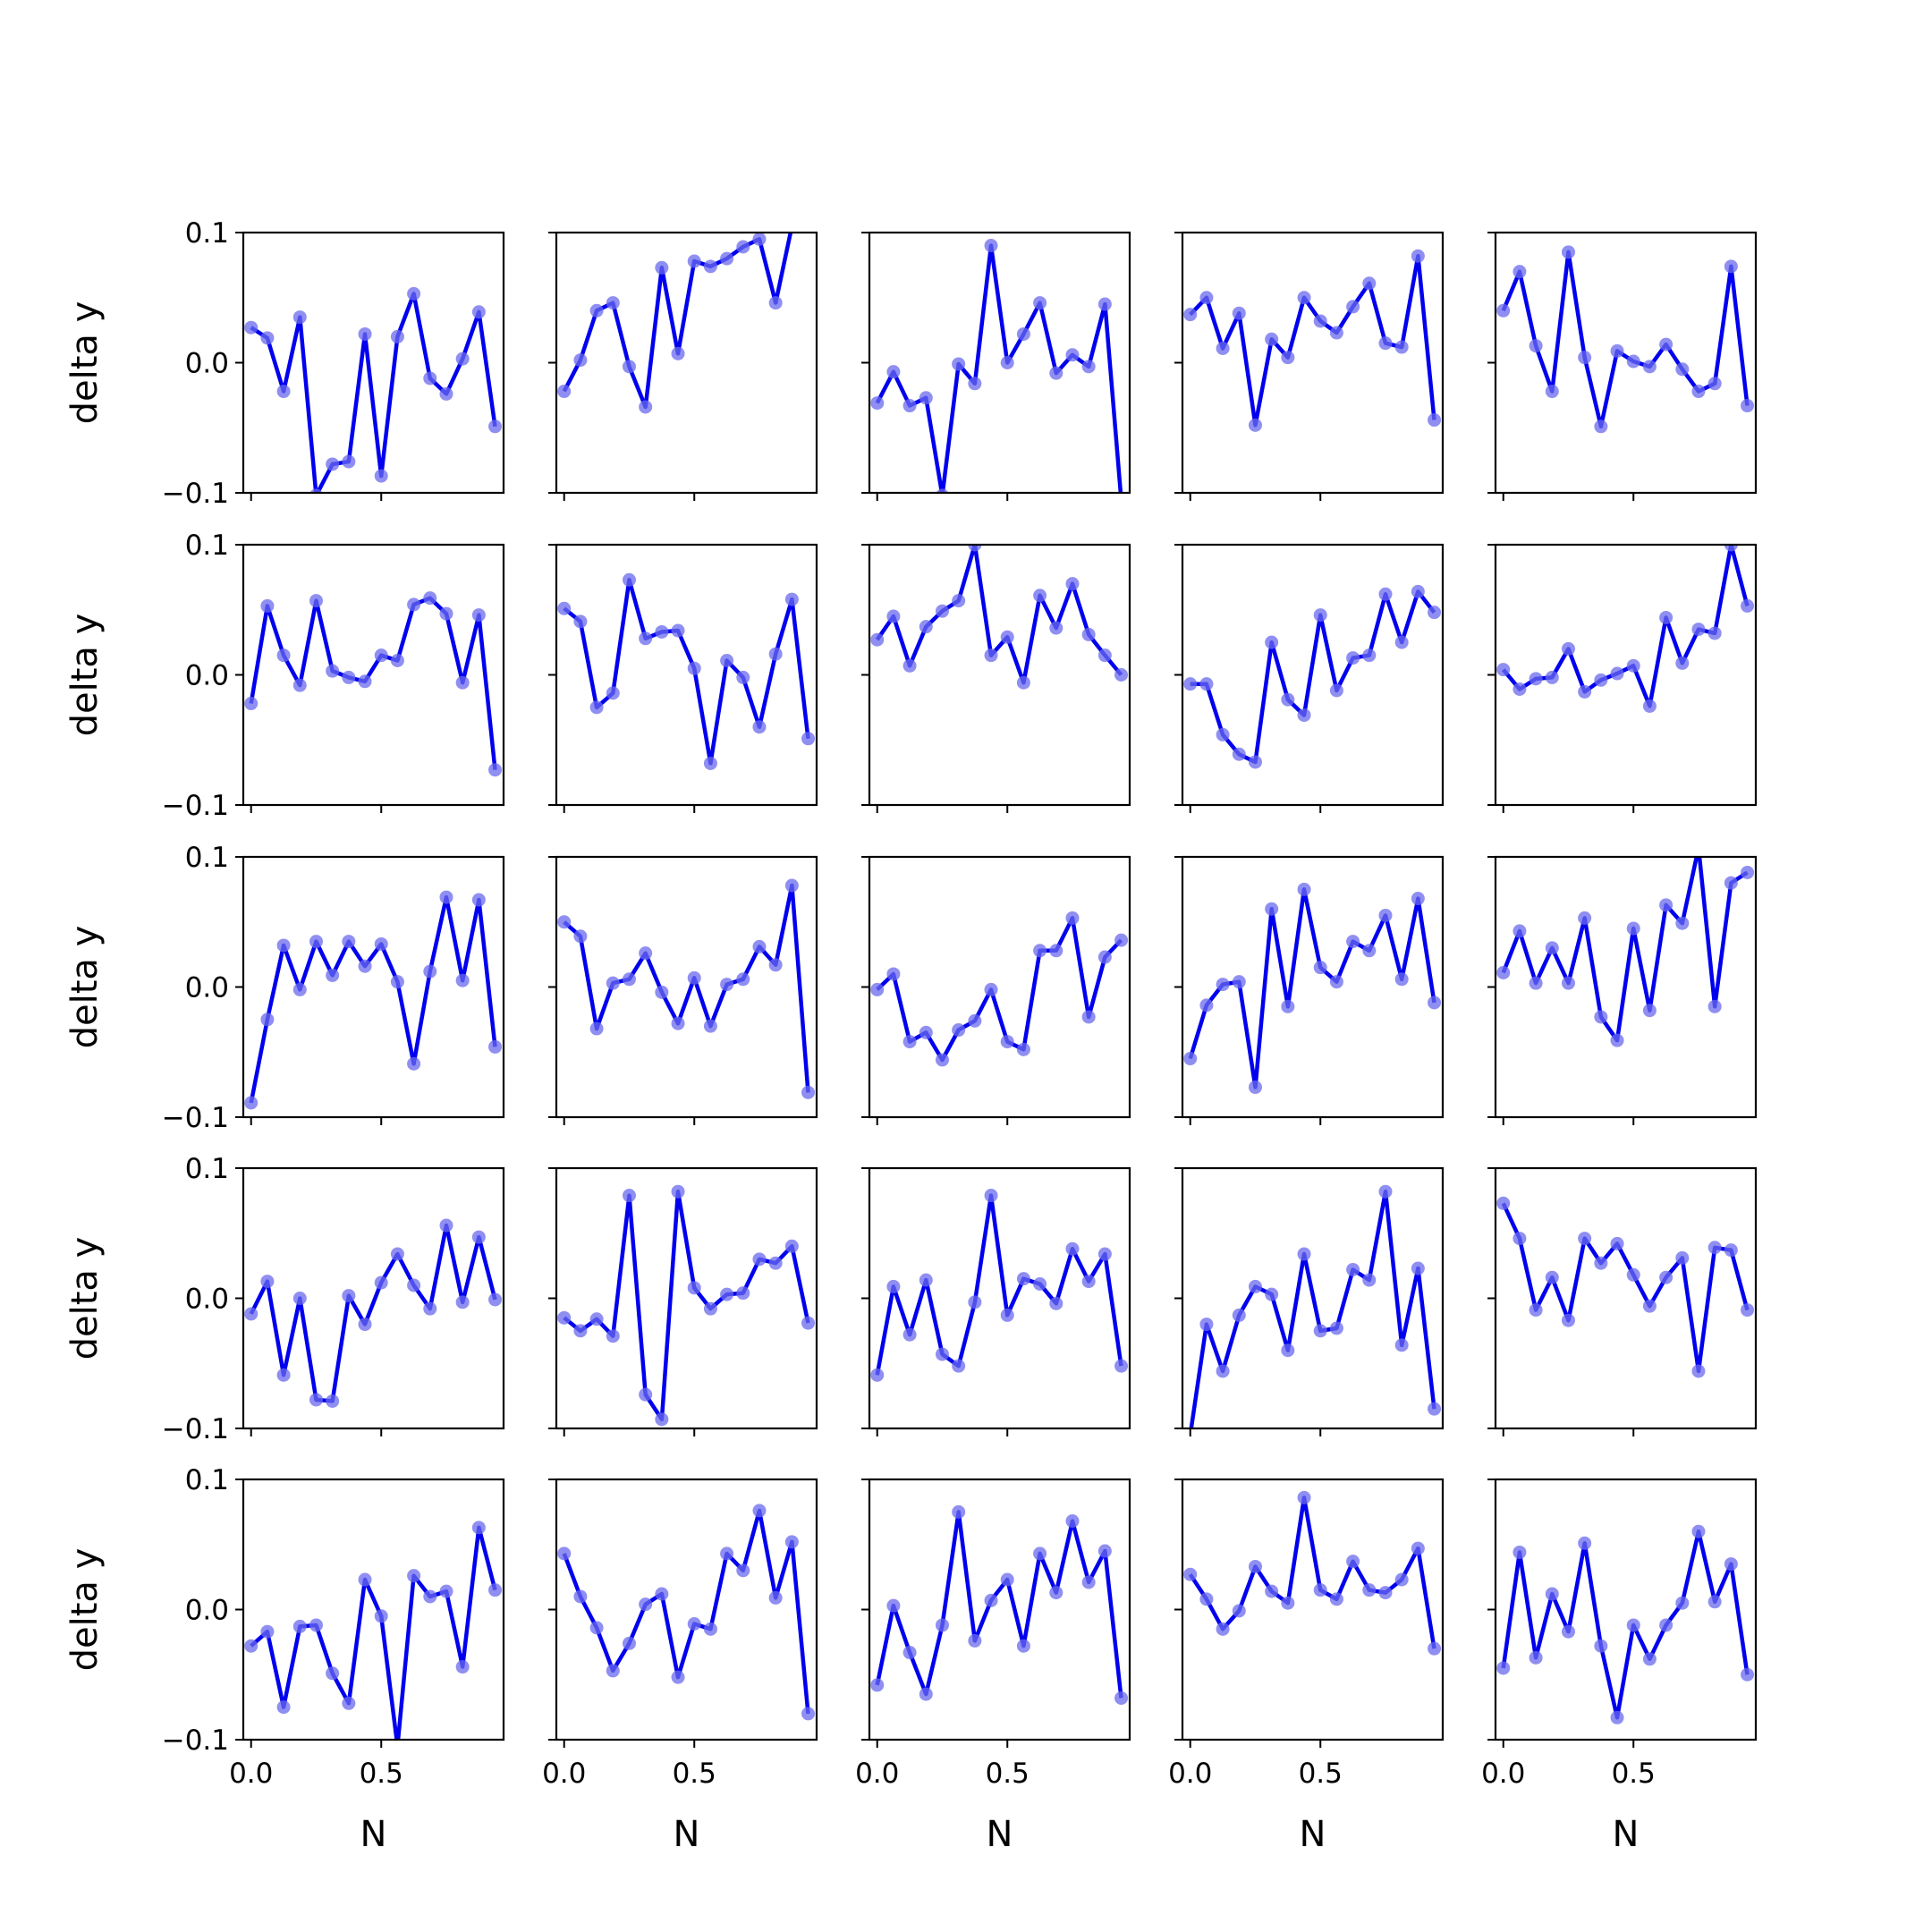 The image size is (1932, 1932). I want to click on subplot-2-0: −0.1 0.0 0.1 delta y, so click(284, 988).